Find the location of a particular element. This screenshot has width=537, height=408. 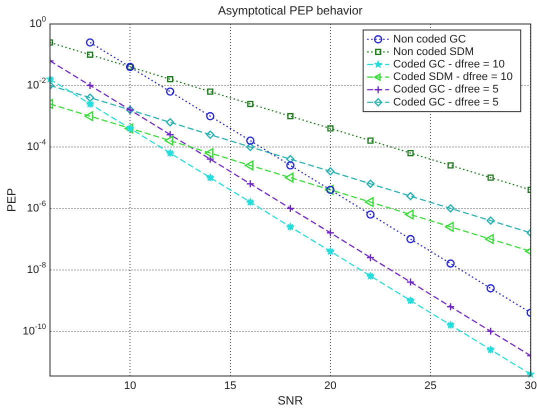

x-tick-label: 10 is located at coordinates (130, 386).